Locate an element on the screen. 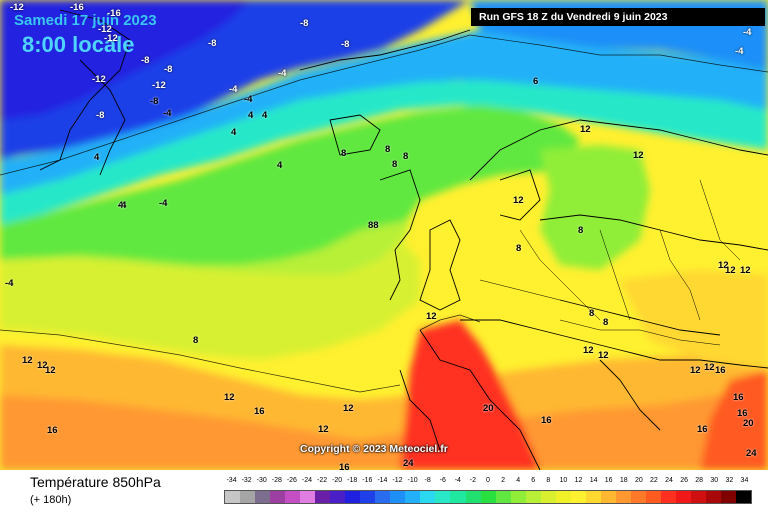 The height and width of the screenshot is (512, 768). color-scale-tick: -12 is located at coordinates (397, 480).